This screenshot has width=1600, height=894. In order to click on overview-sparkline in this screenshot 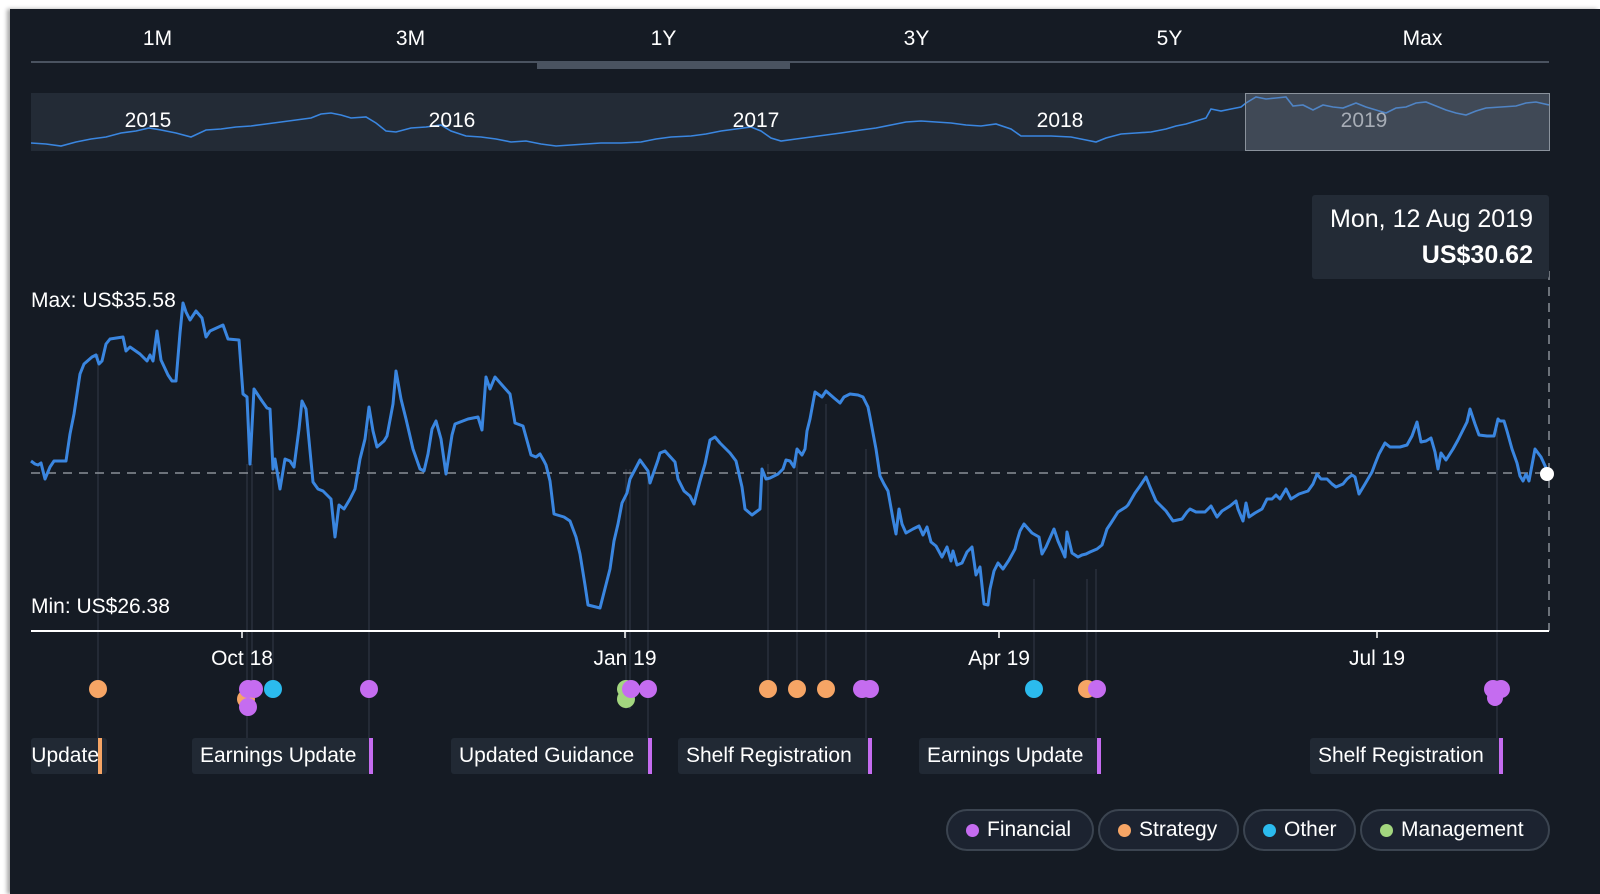, I will do `click(790, 121)`.